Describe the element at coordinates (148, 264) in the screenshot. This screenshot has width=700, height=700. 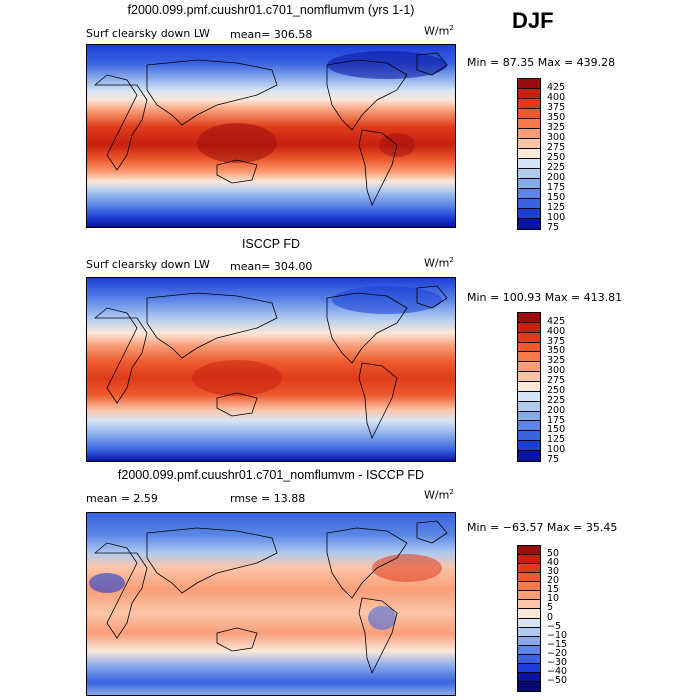
I see `panel2-field-label: Surf clearsky down LW` at that location.